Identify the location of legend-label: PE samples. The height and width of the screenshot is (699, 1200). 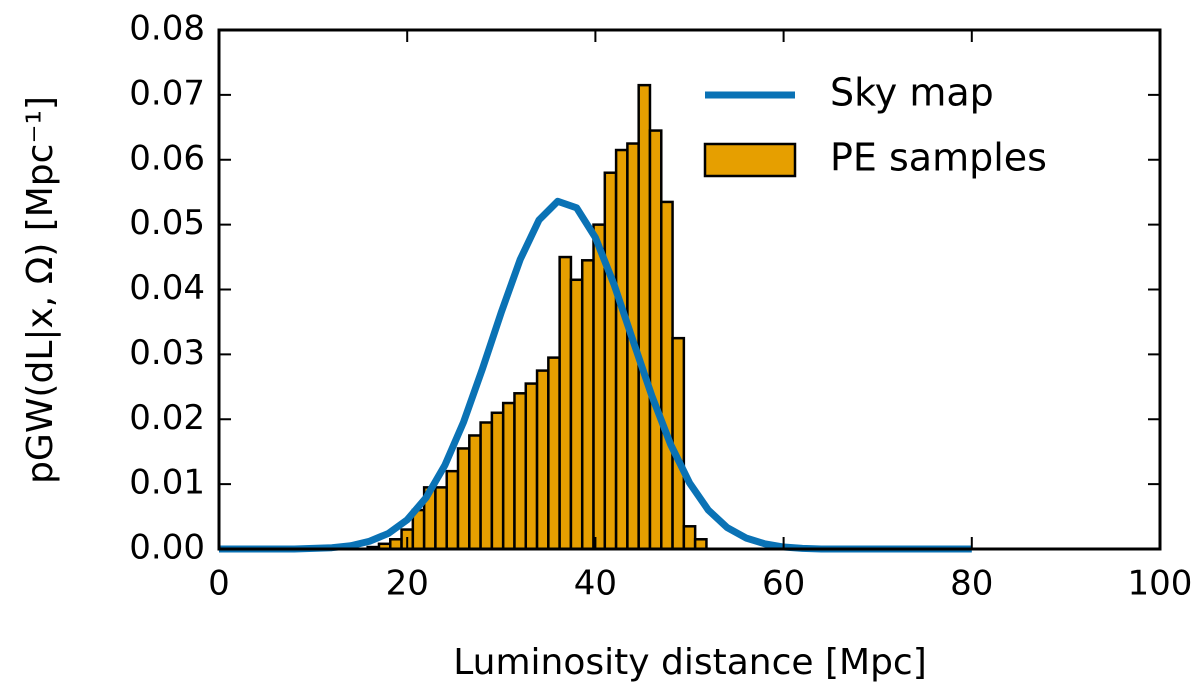
(938, 158).